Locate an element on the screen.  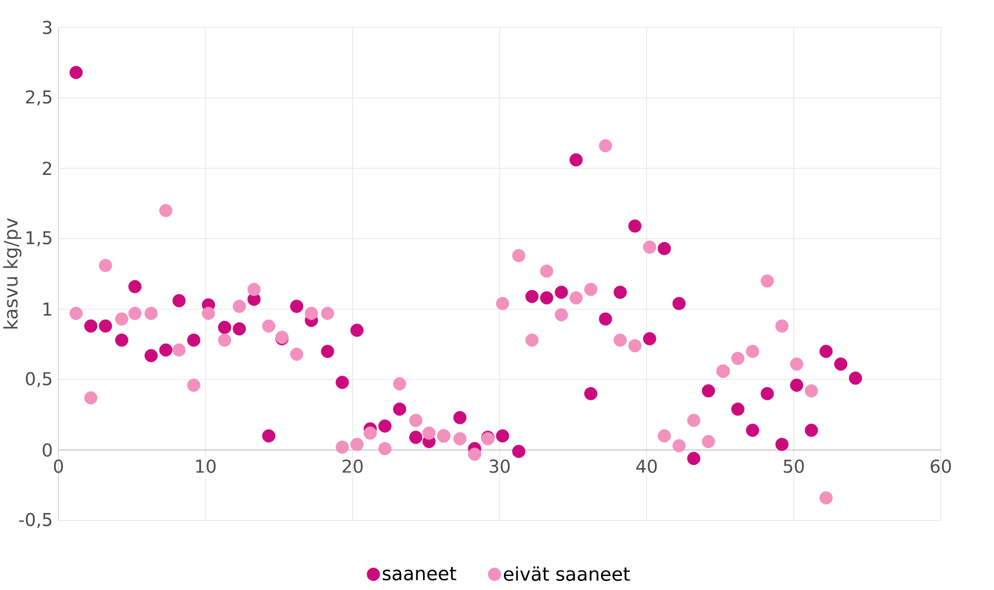
y-tick-label: 0 is located at coordinates (47, 449).